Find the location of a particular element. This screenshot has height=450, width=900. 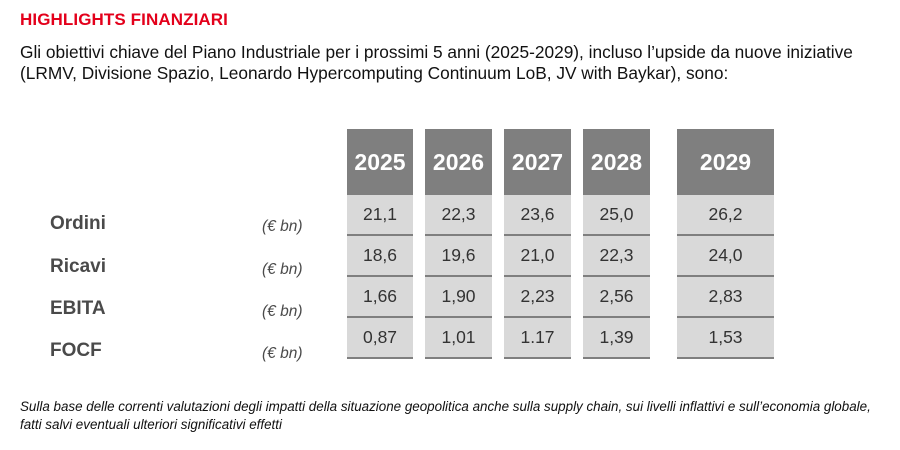

table-cell: 2,83 is located at coordinates (725, 297).